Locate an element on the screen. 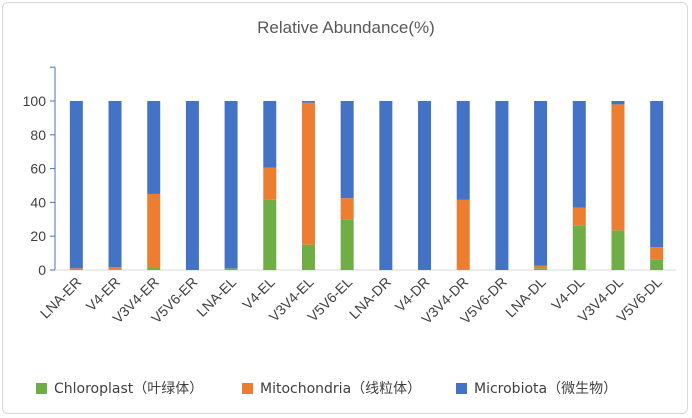 Image resolution: width=692 pixels, height=418 pixels. legend-label: Microbiota（微生物） is located at coordinates (545, 389).